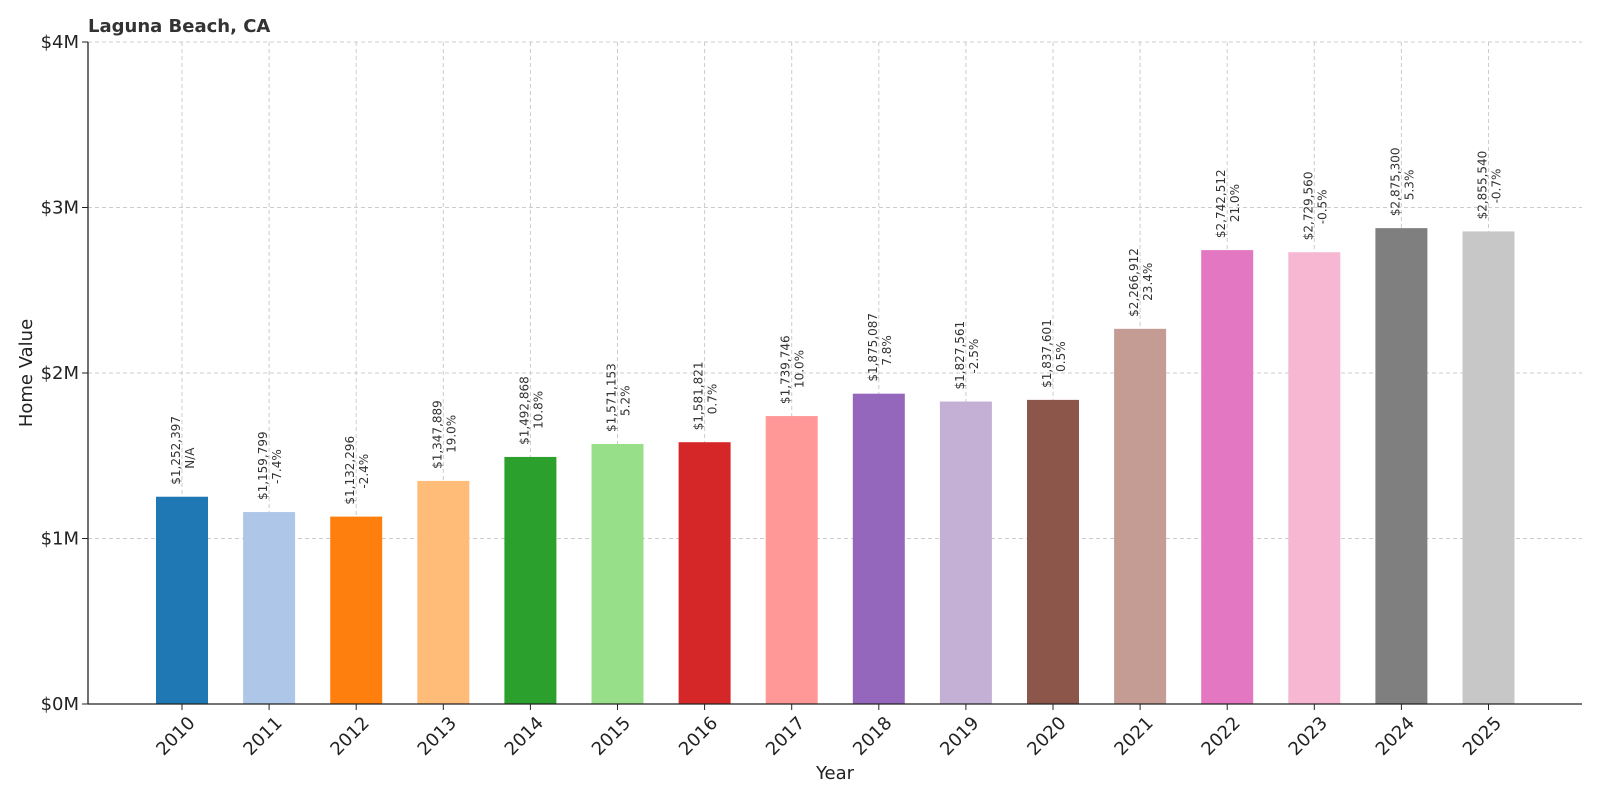  I want to click on y-ticks: $0M $1M $2M $3M $4M, so click(64, 373).